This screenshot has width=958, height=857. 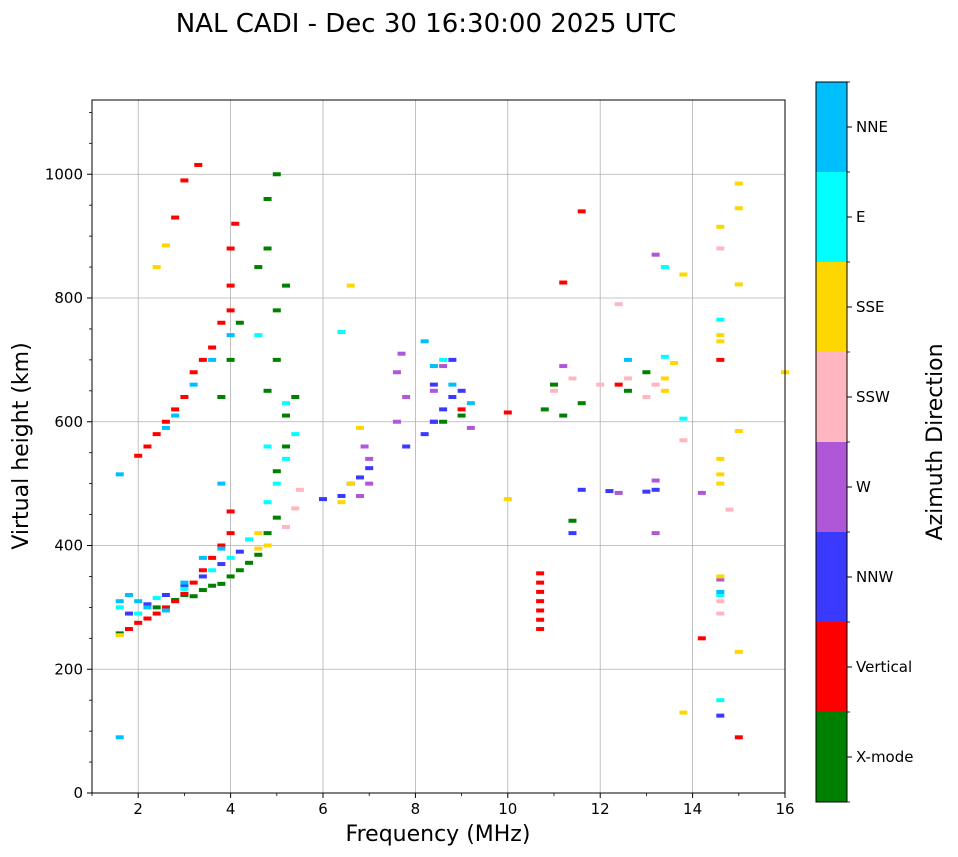 I want to click on y-tick-label: 800, so click(x=68, y=298).